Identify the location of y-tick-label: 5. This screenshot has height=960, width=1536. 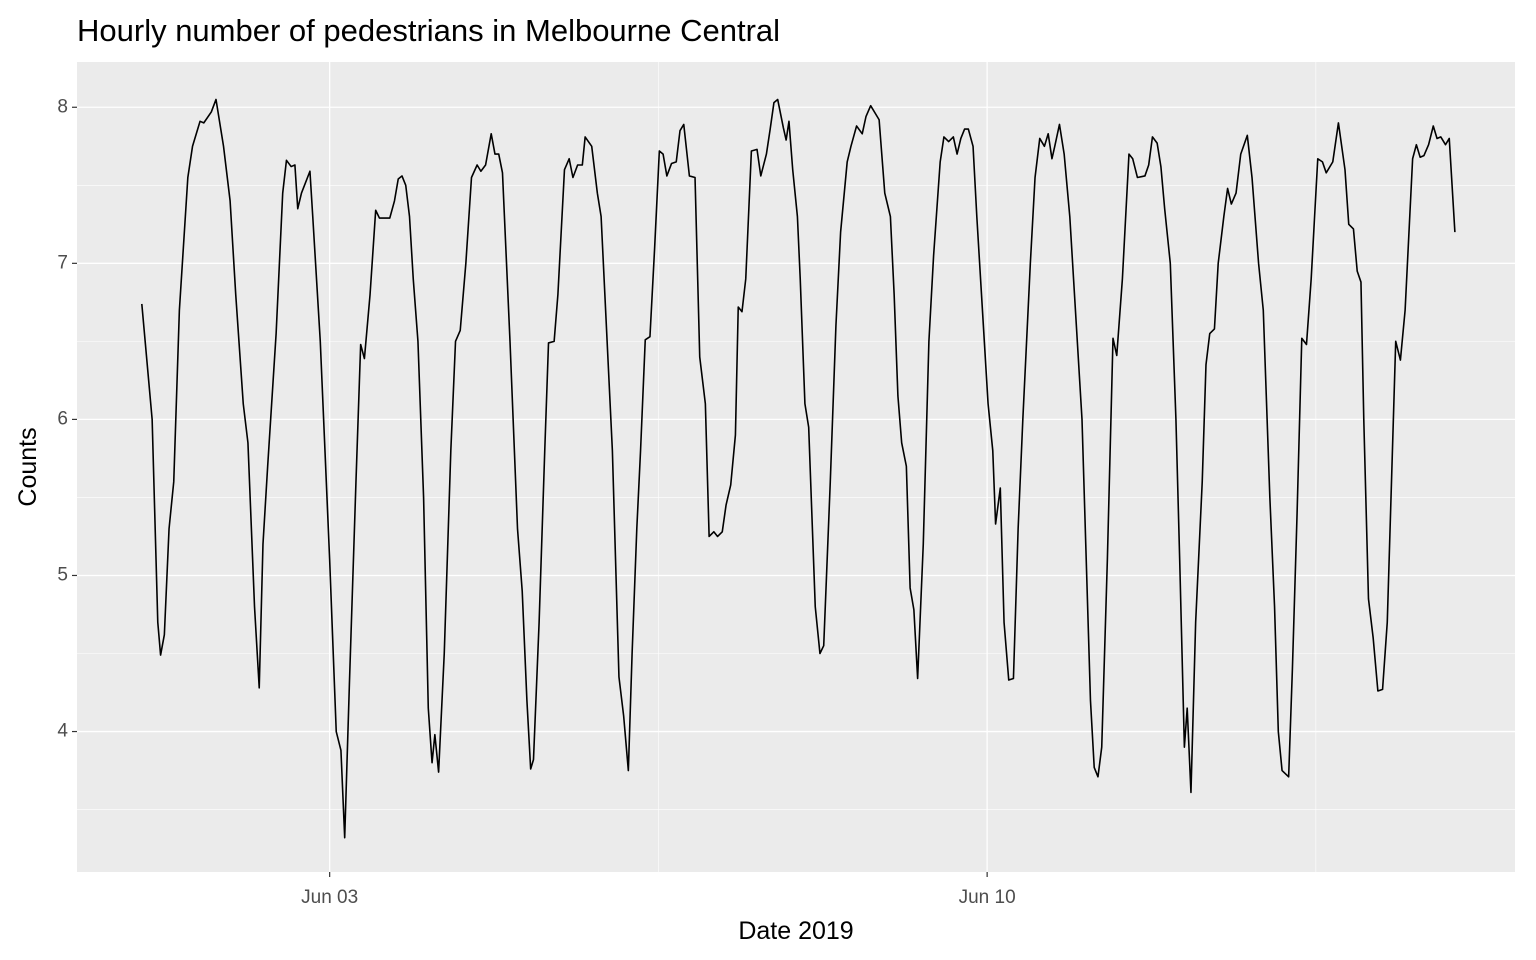
(62, 574).